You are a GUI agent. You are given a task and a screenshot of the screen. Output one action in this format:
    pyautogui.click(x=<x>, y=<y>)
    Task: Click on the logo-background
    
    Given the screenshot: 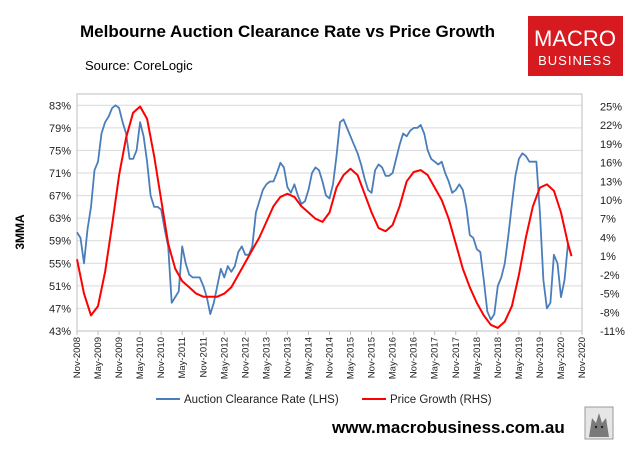 What is the action you would take?
    pyautogui.click(x=575, y=46)
    